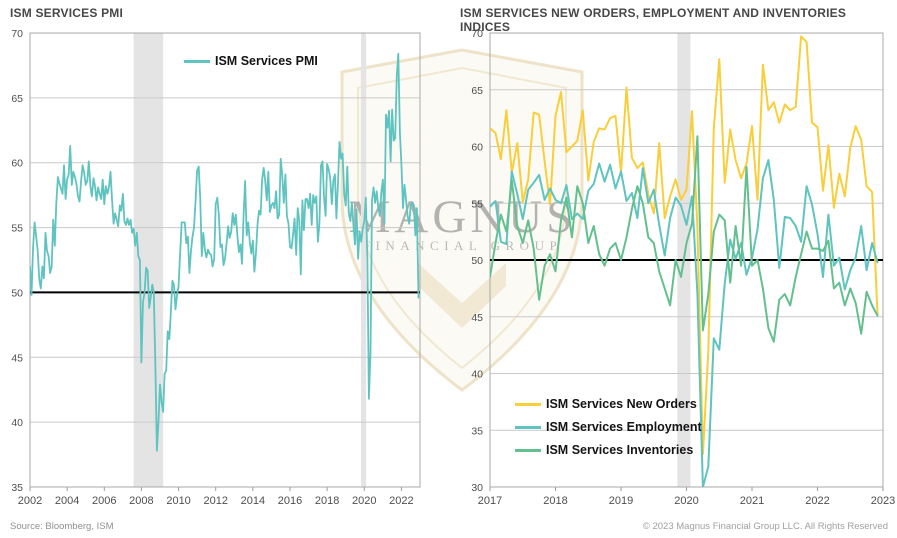 This screenshot has width=897, height=538. I want to click on x-tick-label: 2008, so click(141, 501).